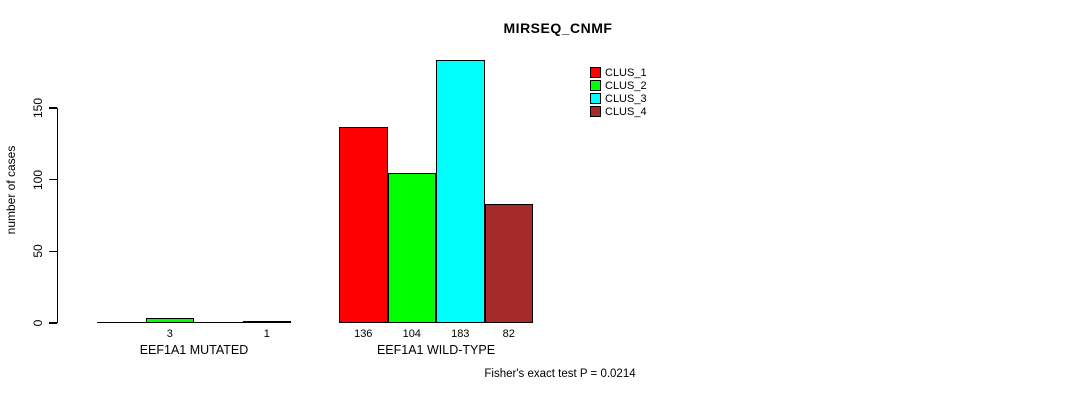  Describe the element at coordinates (626, 111) in the screenshot. I see `legend-label-clus4: CLUS_4` at that location.